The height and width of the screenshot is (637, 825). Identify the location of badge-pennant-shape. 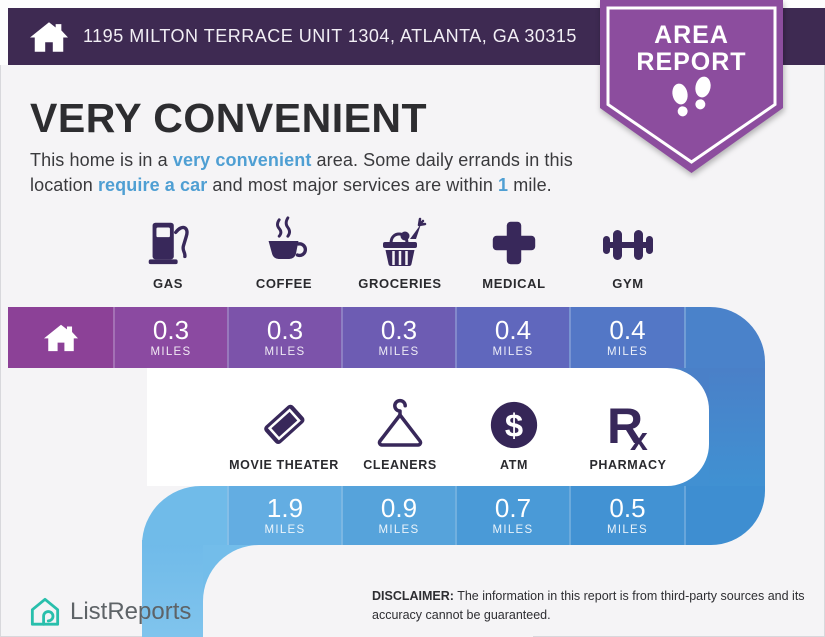
(691, 86).